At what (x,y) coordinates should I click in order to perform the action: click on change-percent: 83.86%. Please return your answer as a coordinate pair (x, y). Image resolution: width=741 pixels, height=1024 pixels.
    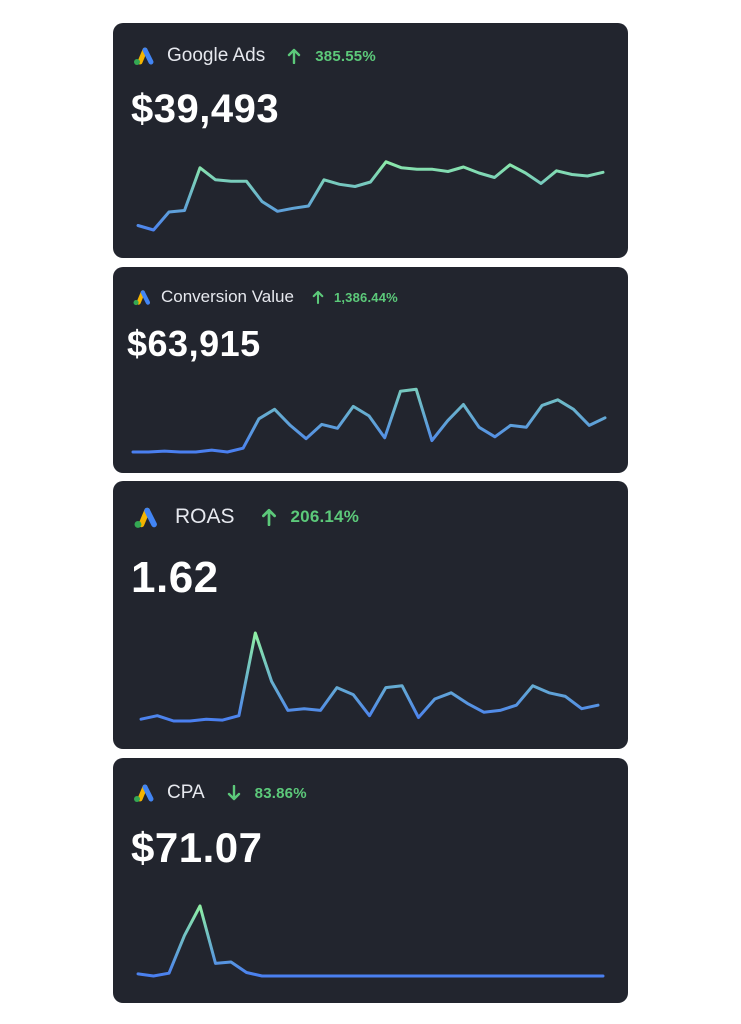
    Looking at the image, I should click on (280, 793).